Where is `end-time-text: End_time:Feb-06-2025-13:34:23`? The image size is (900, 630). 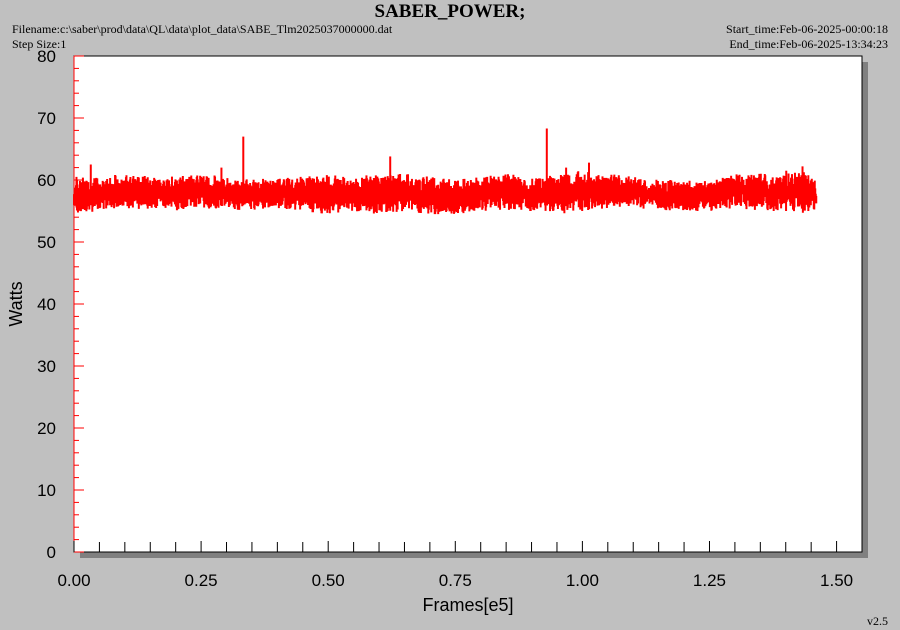
end-time-text: End_time:Feb-06-2025-13:34:23 is located at coordinates (808, 44).